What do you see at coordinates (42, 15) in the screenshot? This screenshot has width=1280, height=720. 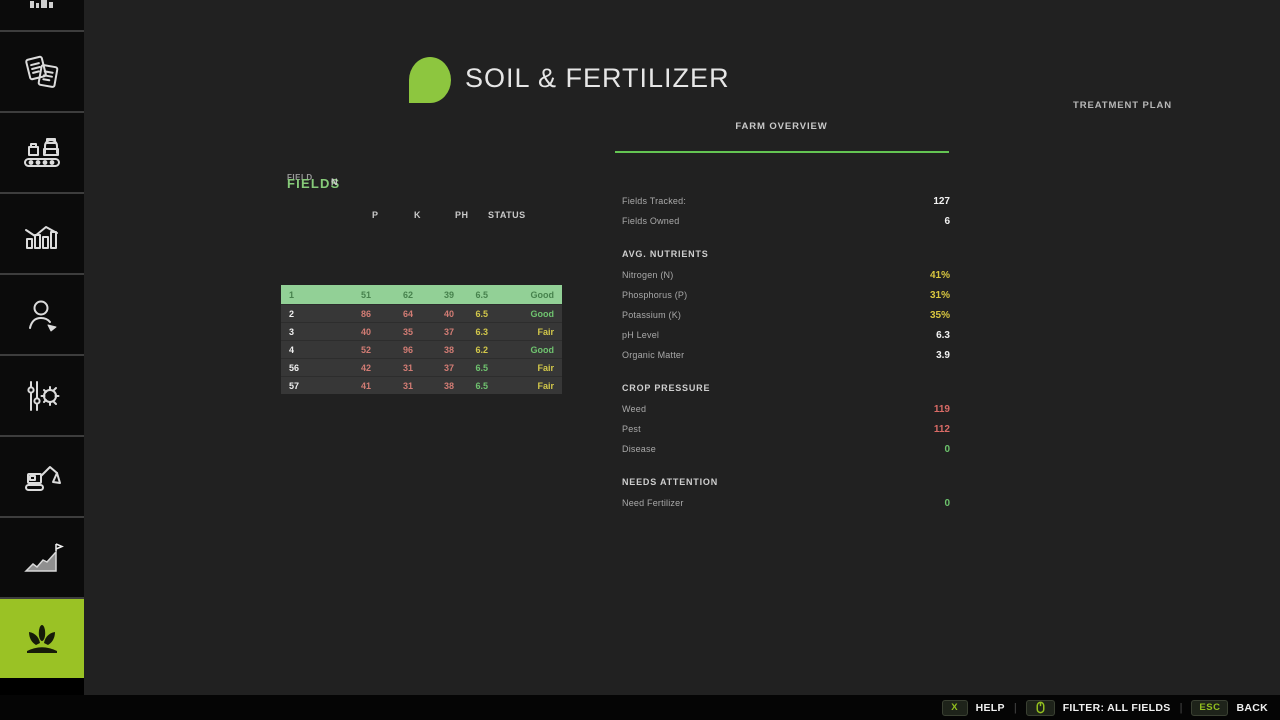 I see `sidebar-item-top-partial` at bounding box center [42, 15].